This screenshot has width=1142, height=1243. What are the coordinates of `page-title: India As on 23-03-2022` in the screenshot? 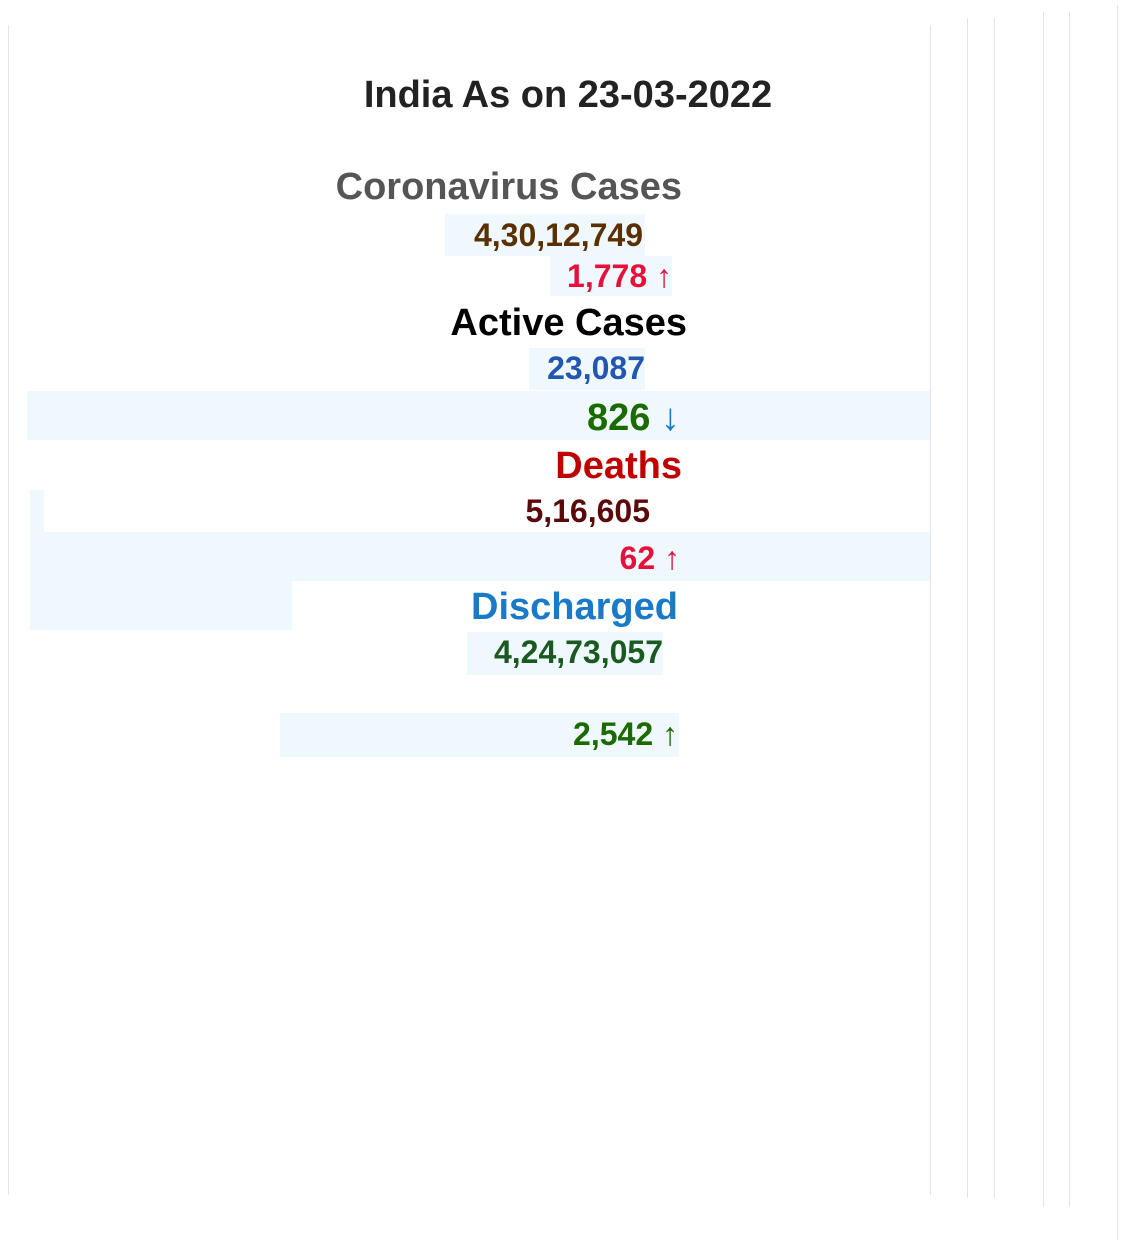 It's located at (568, 95).